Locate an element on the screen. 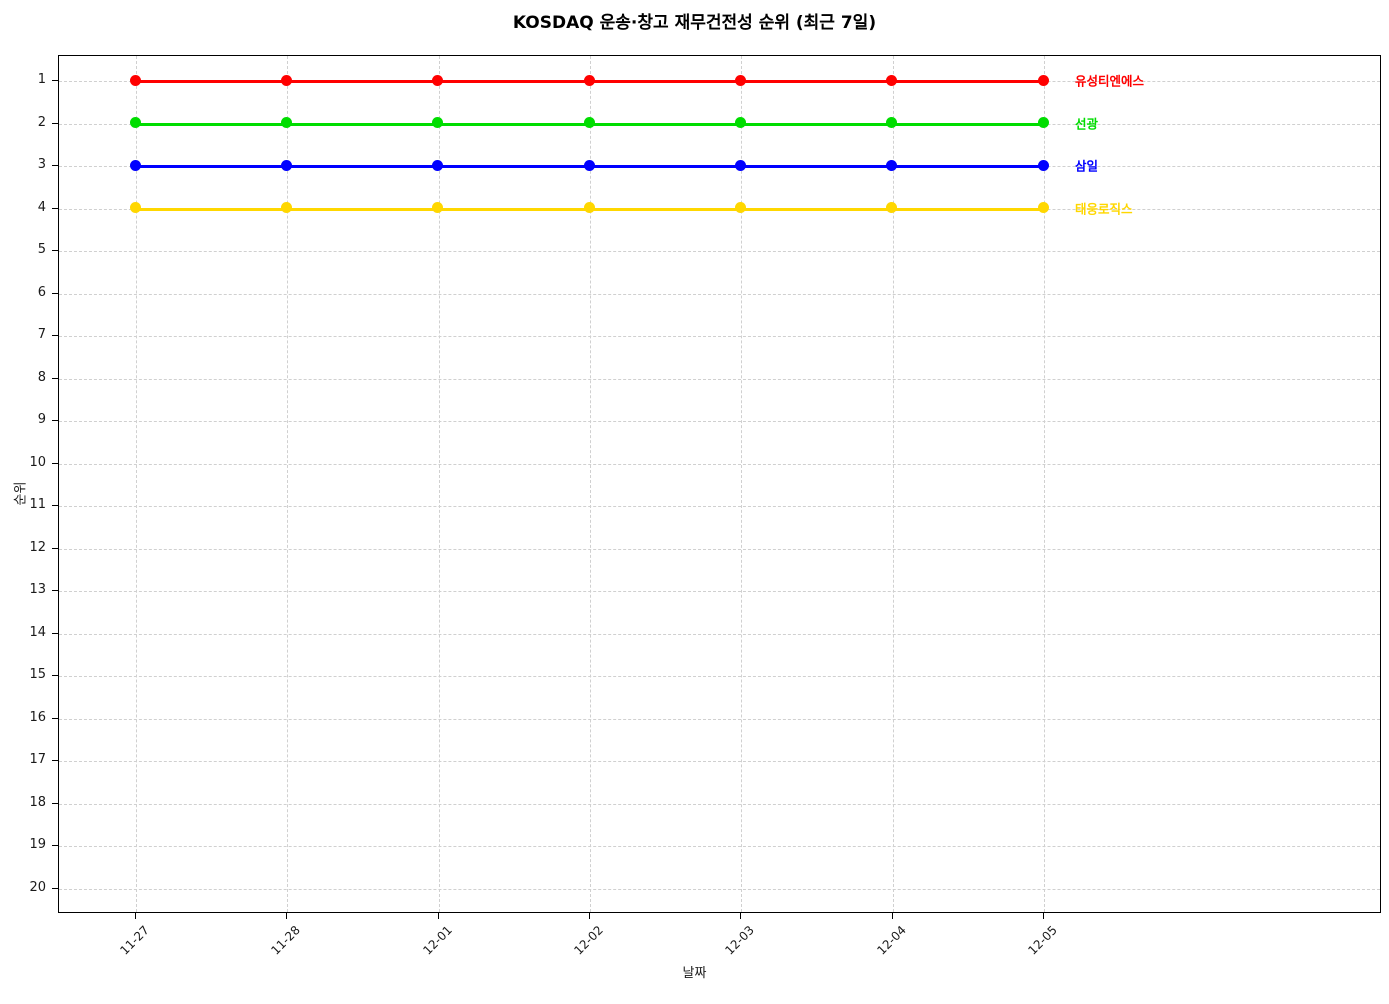 This screenshot has height=1004, width=1389. y-axis-tick-label: 15 is located at coordinates (37, 675).